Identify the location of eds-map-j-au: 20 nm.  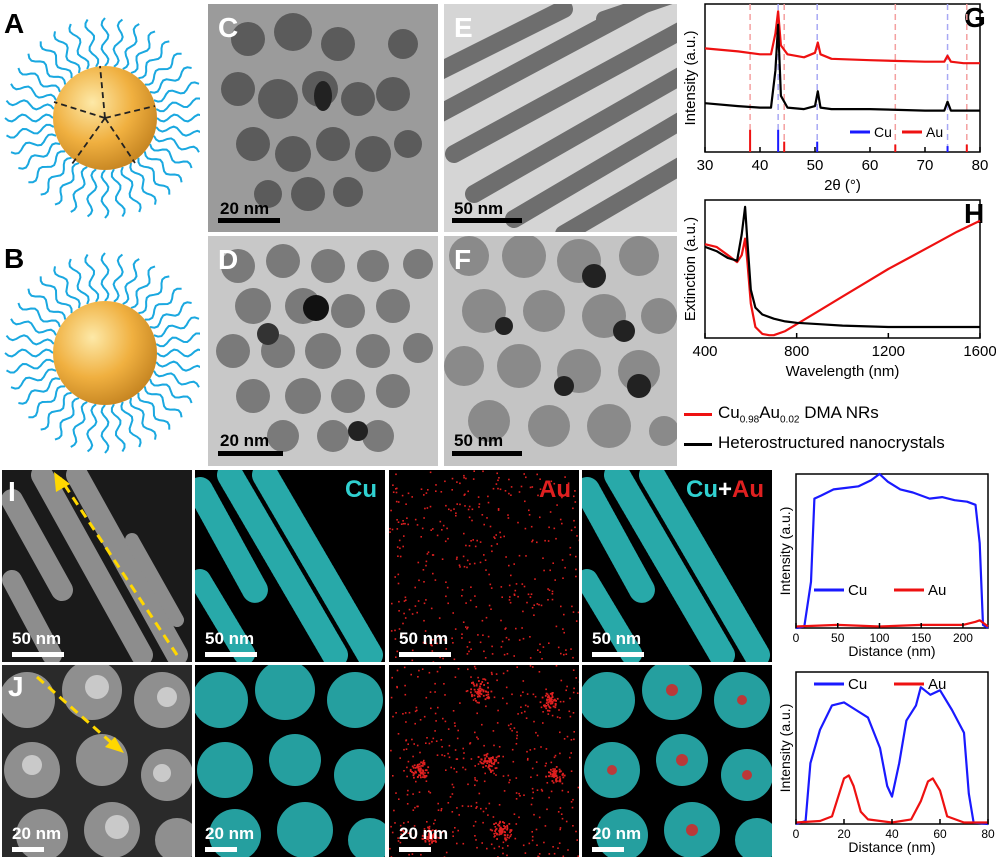
(484, 761).